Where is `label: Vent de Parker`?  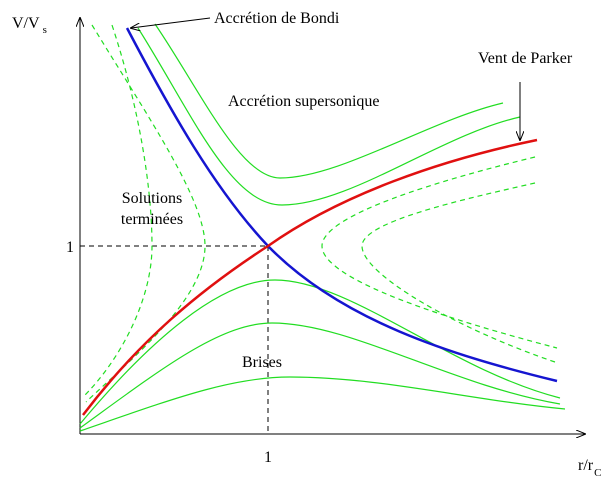
label: Vent de Parker is located at coordinates (525, 58).